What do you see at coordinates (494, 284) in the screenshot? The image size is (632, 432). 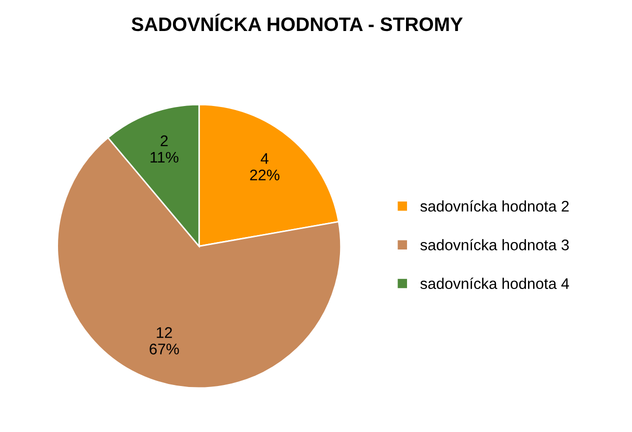 I see `legend-label: sadovnícka hodnota 4` at bounding box center [494, 284].